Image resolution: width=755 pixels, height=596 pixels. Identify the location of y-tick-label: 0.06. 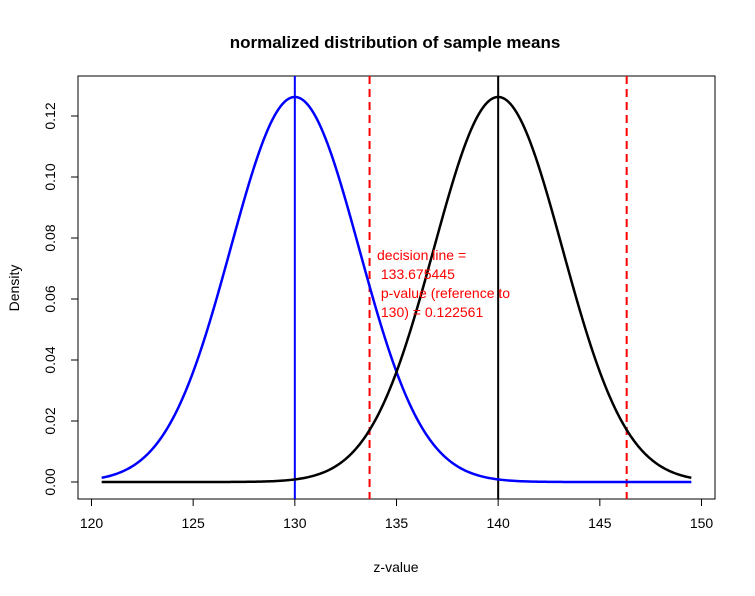
(50, 298).